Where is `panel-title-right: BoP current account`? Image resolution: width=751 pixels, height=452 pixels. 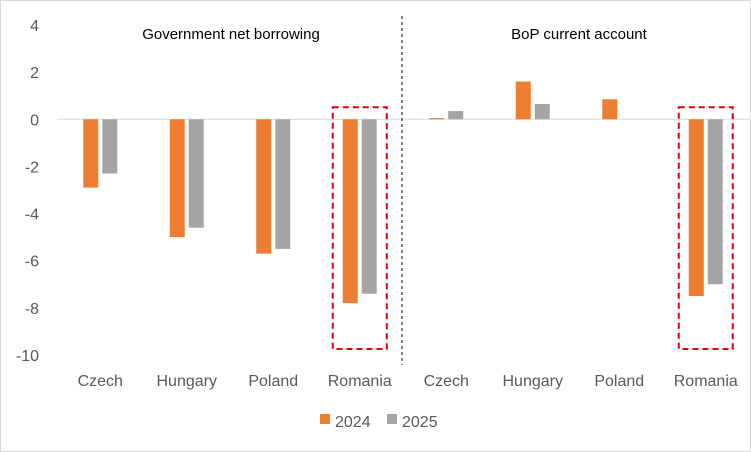
panel-title-right: BoP current account is located at coordinates (579, 34).